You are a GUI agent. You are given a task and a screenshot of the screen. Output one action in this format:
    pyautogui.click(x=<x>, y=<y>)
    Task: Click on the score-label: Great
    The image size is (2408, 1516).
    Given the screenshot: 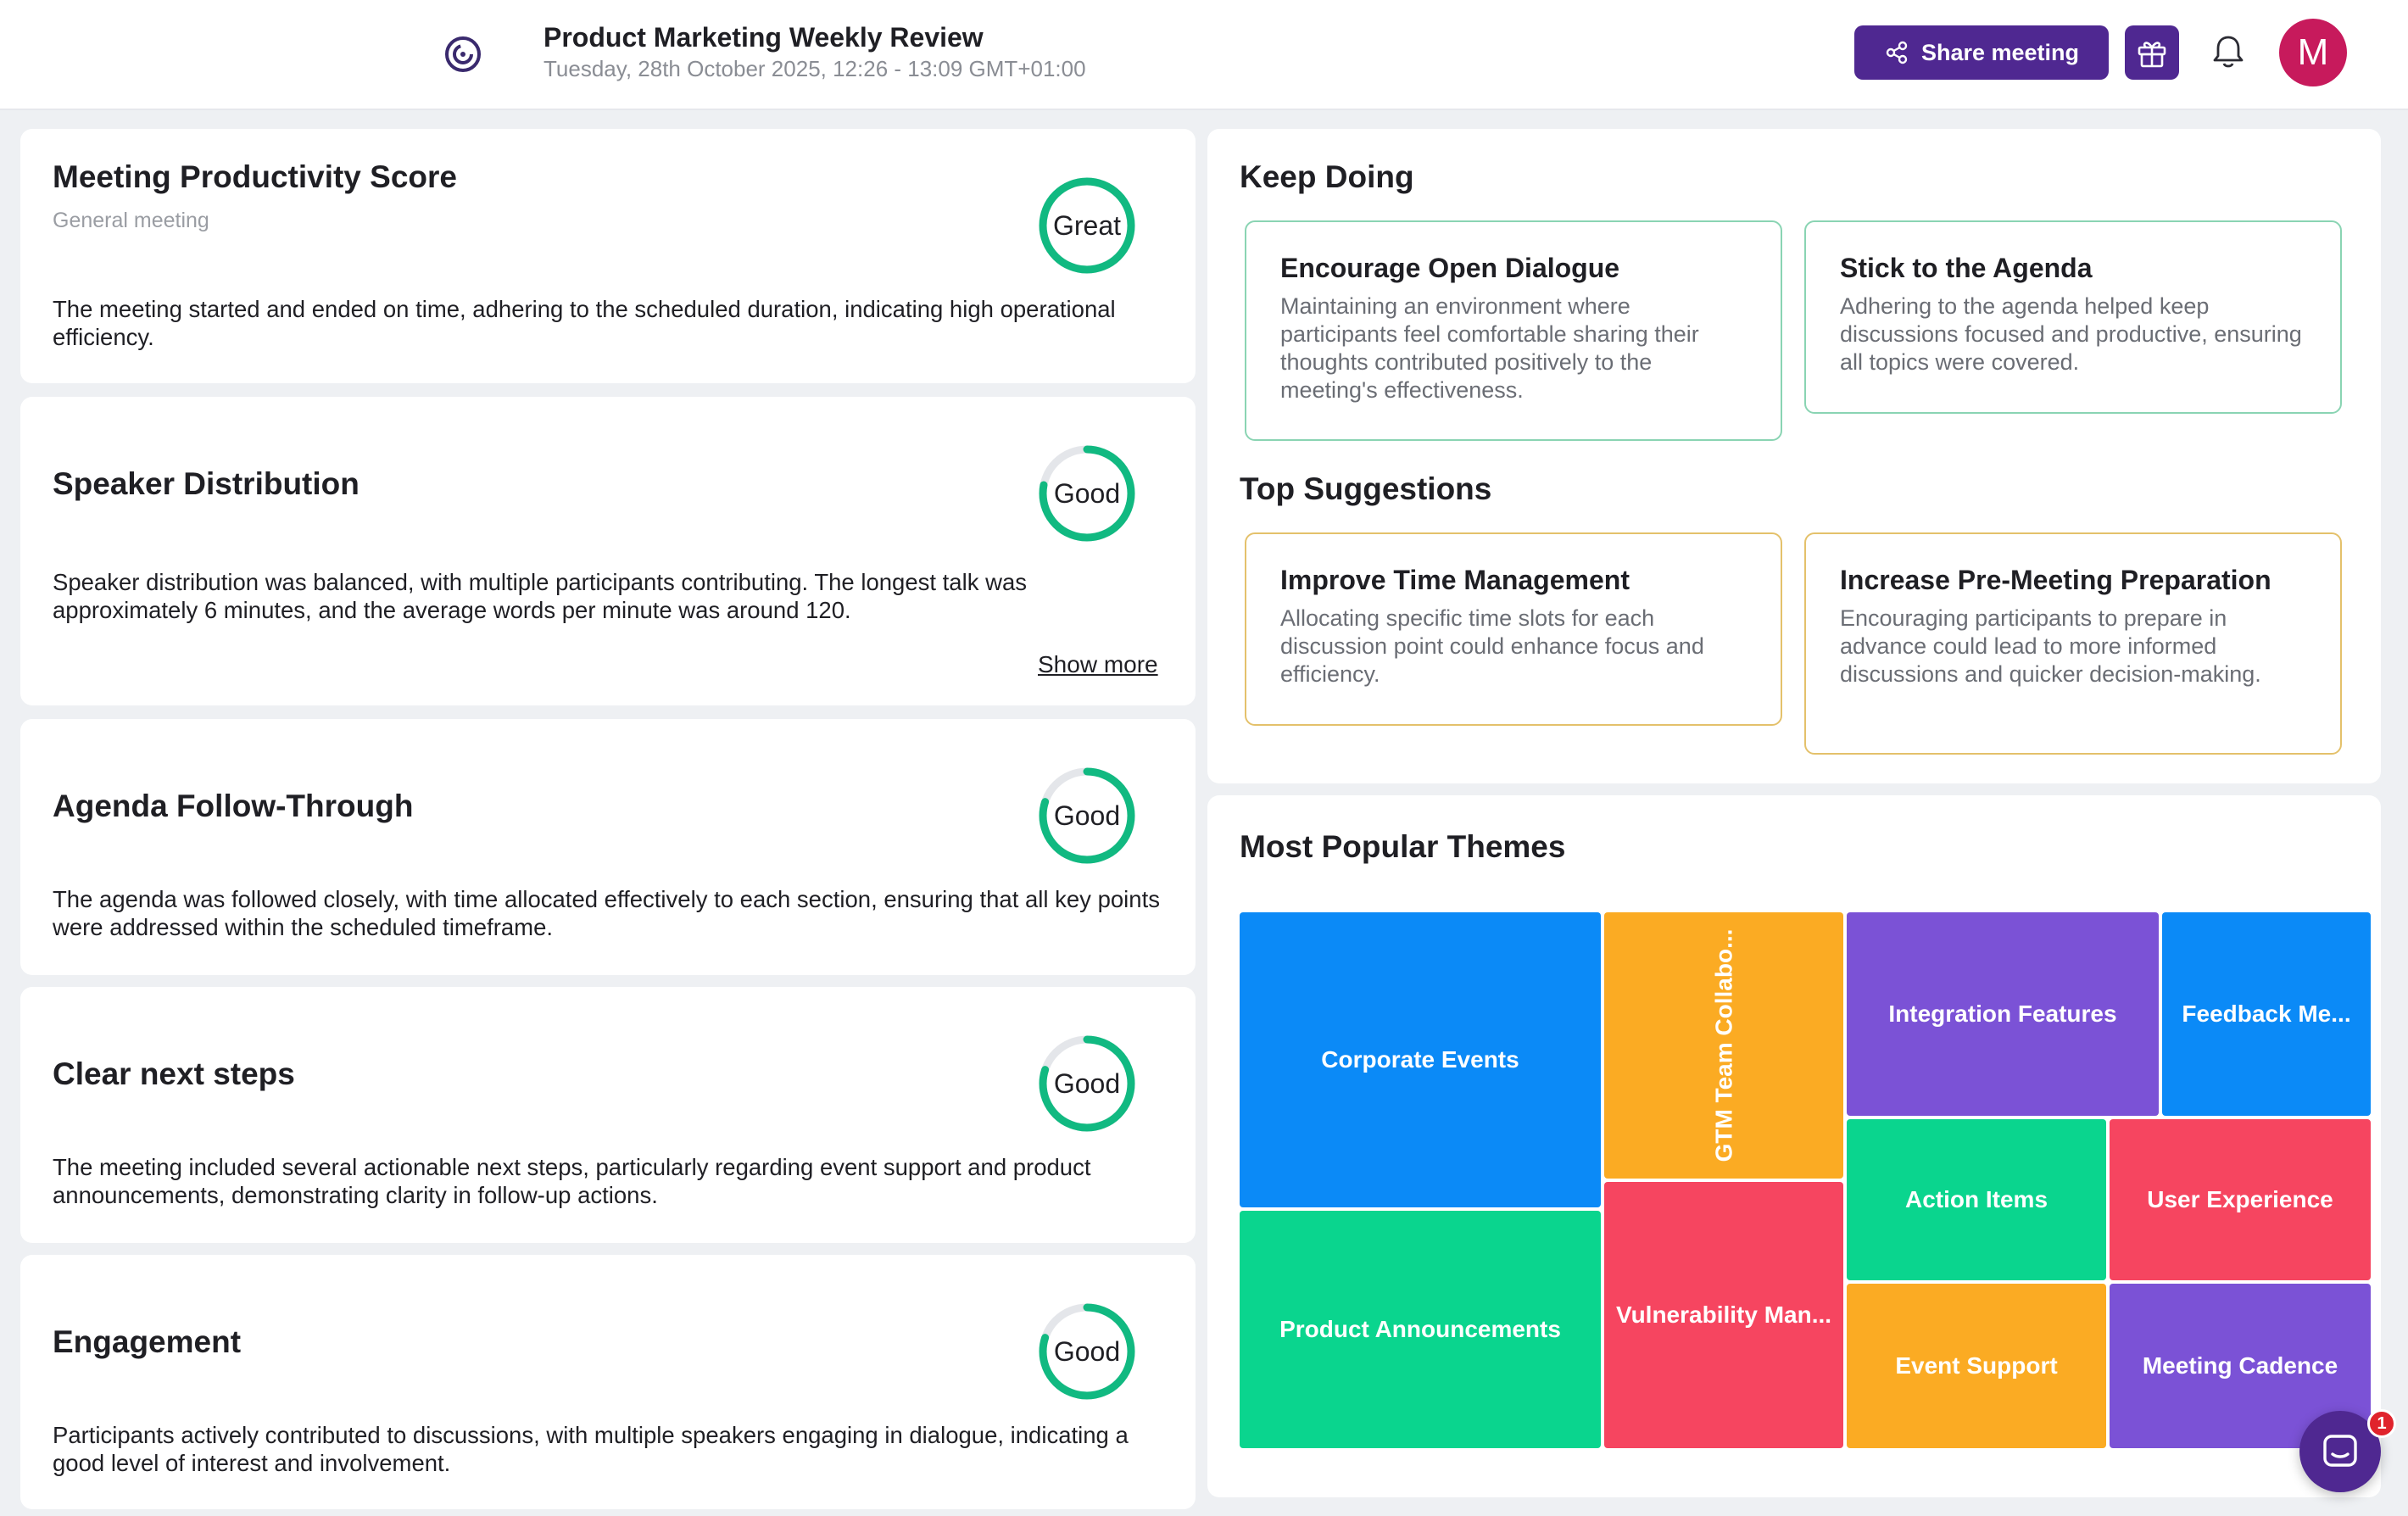 What is the action you would take?
    pyautogui.click(x=1087, y=225)
    